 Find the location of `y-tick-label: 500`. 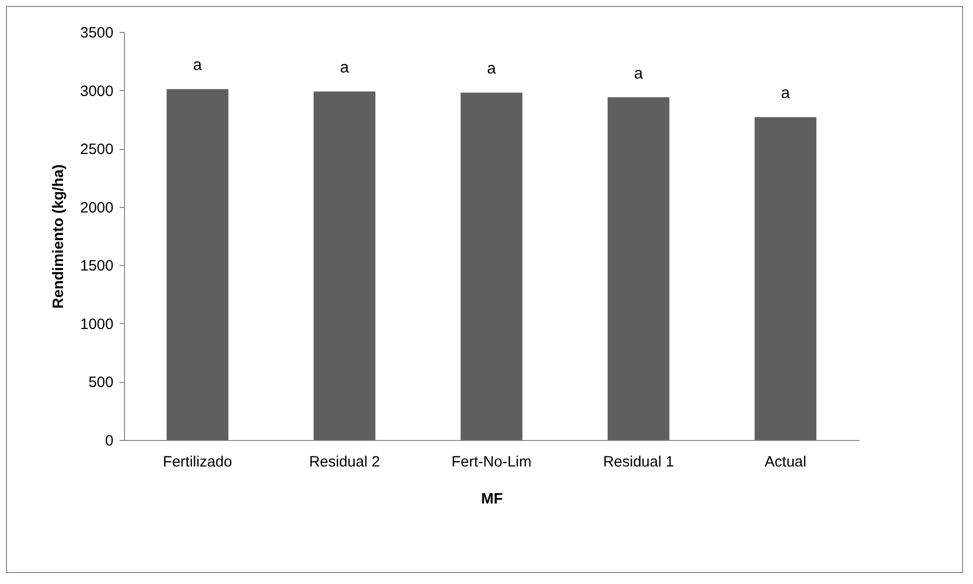

y-tick-label: 500 is located at coordinates (101, 383).